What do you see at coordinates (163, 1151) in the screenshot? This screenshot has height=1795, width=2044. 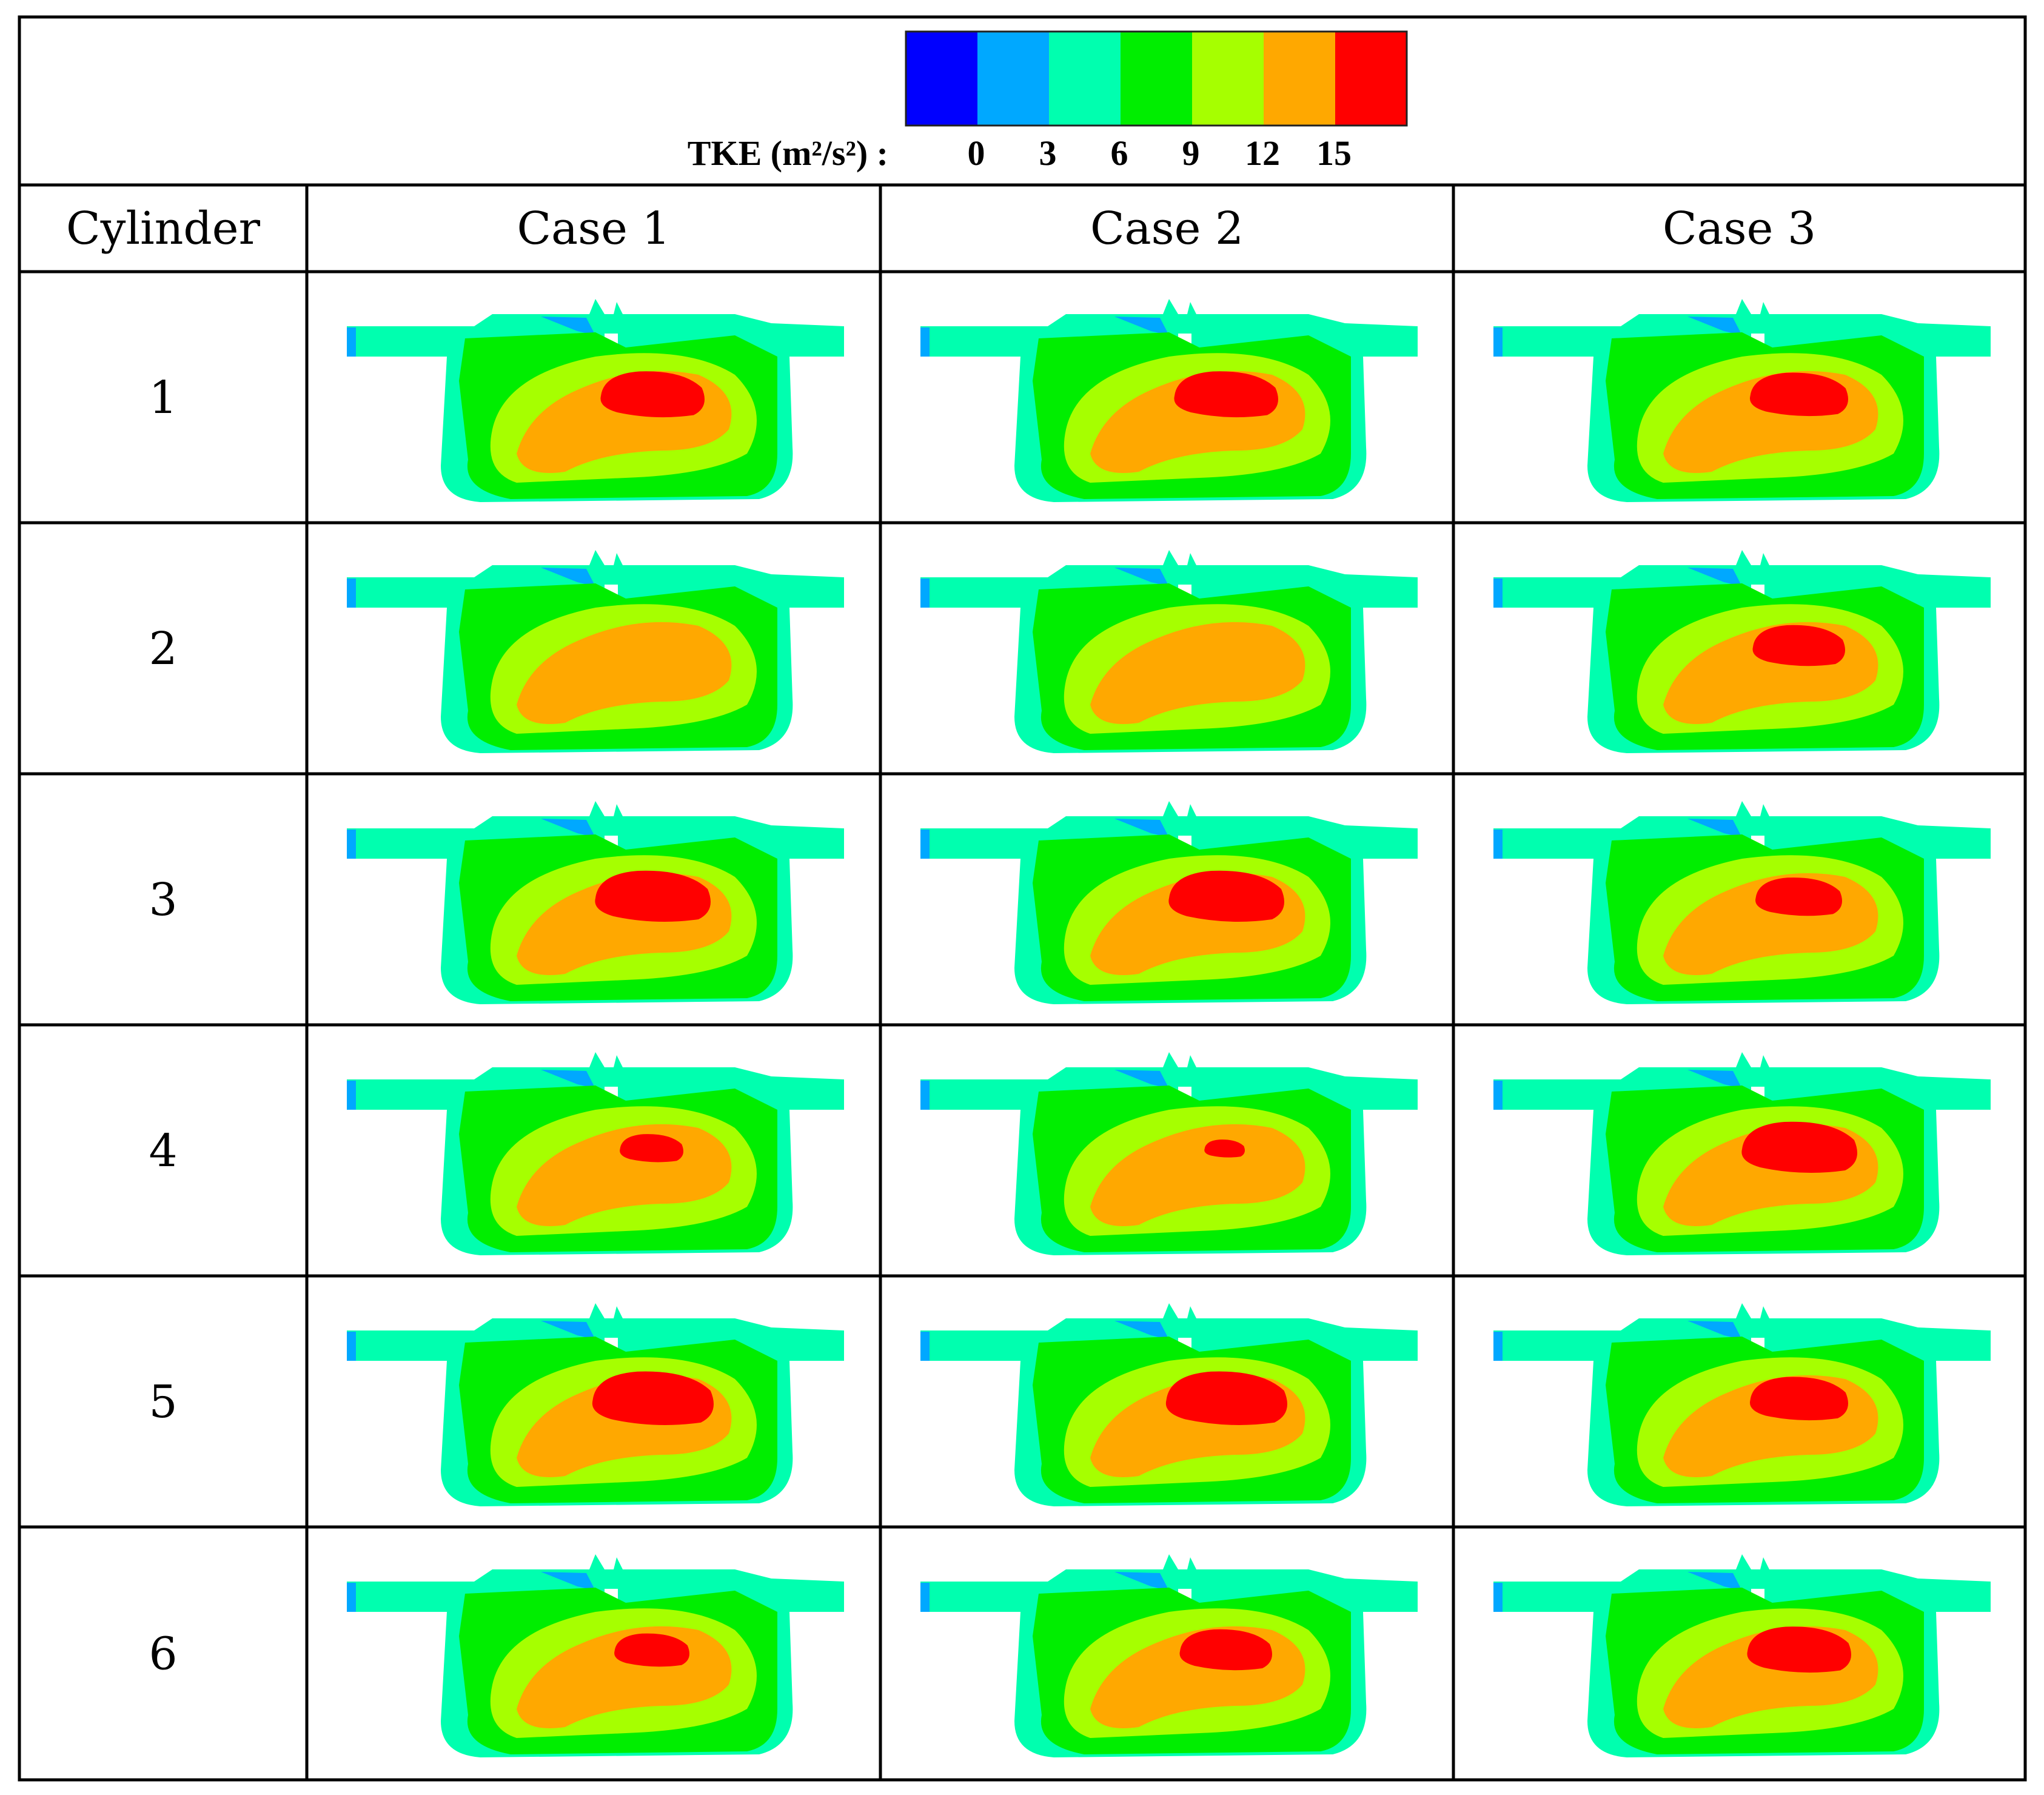 I see `cylinder-number: 4` at bounding box center [163, 1151].